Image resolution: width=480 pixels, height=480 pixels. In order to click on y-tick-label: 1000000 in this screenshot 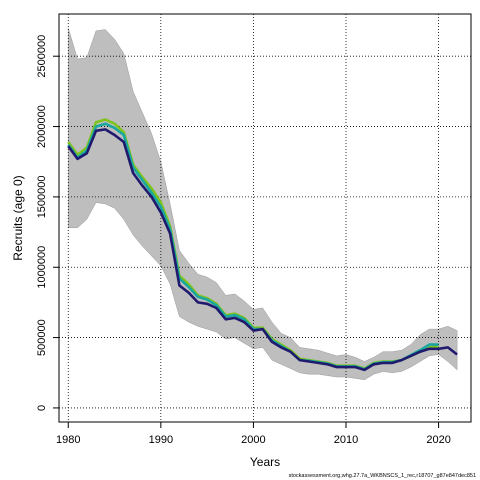, I will do `click(42, 267)`.